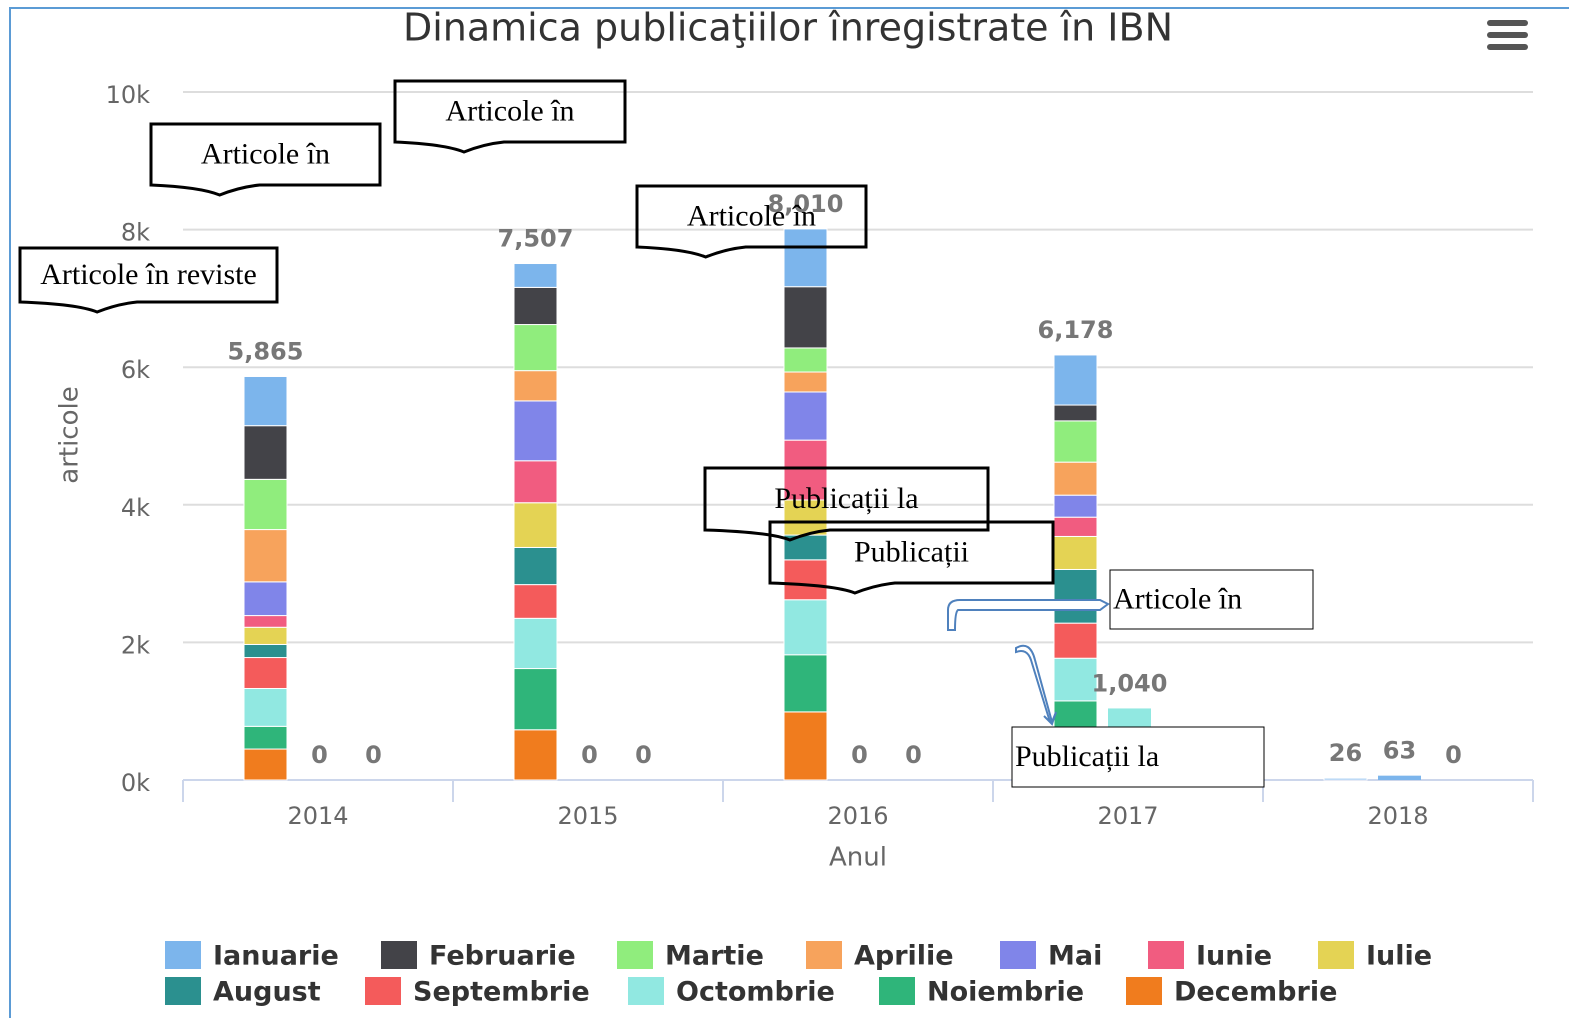 The width and height of the screenshot is (1569, 1018). I want to click on legend-label: Octombrie, so click(755, 992).